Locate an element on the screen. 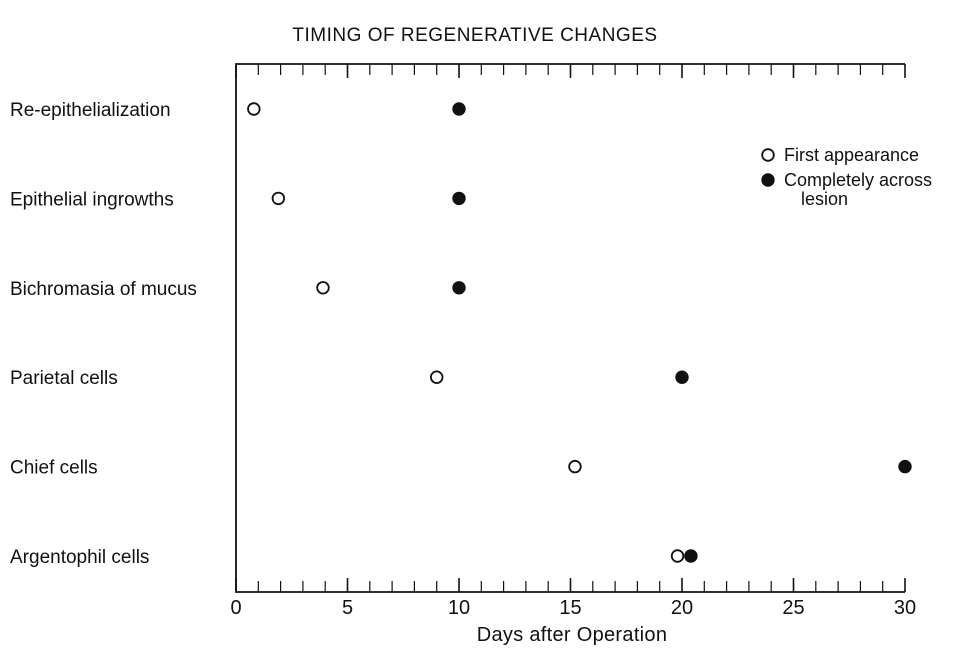 The width and height of the screenshot is (957, 653). x-axis-label: Days after Operation is located at coordinates (572, 635).